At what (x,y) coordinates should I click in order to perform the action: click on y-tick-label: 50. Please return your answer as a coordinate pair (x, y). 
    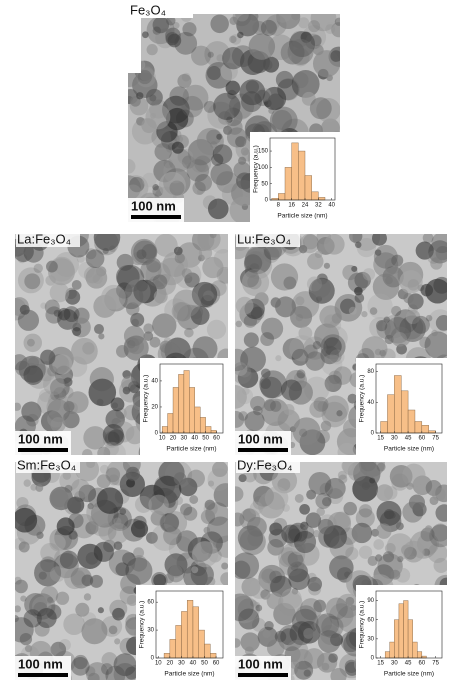
    Looking at the image, I should click on (264, 184).